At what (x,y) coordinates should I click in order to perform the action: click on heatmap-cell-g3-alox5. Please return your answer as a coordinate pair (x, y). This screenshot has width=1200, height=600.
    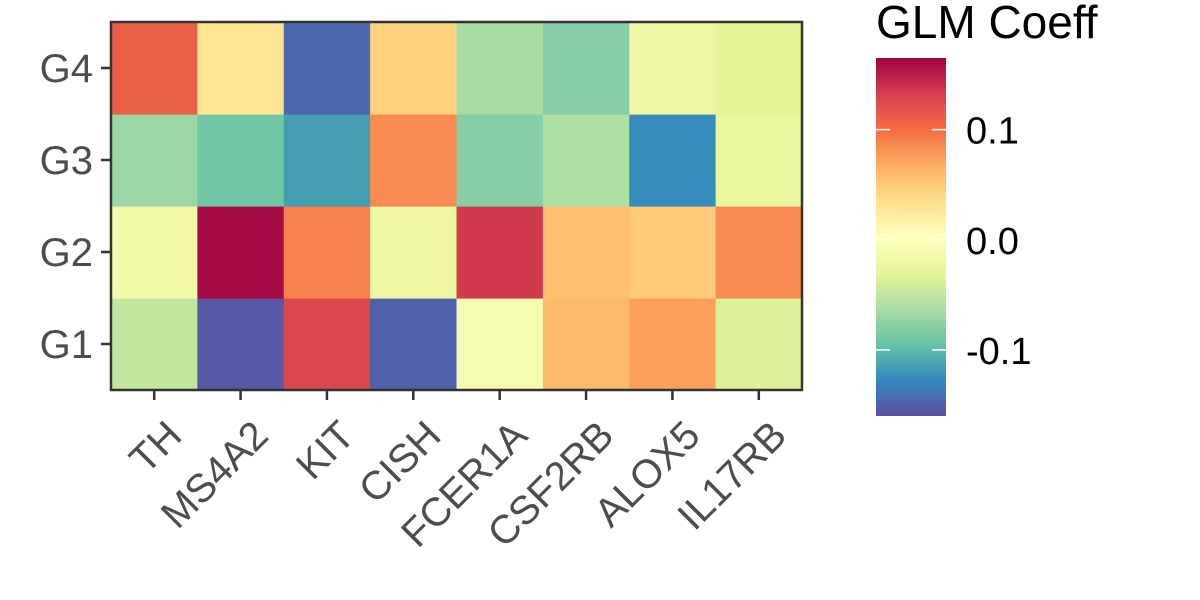
    Looking at the image, I should click on (673, 160).